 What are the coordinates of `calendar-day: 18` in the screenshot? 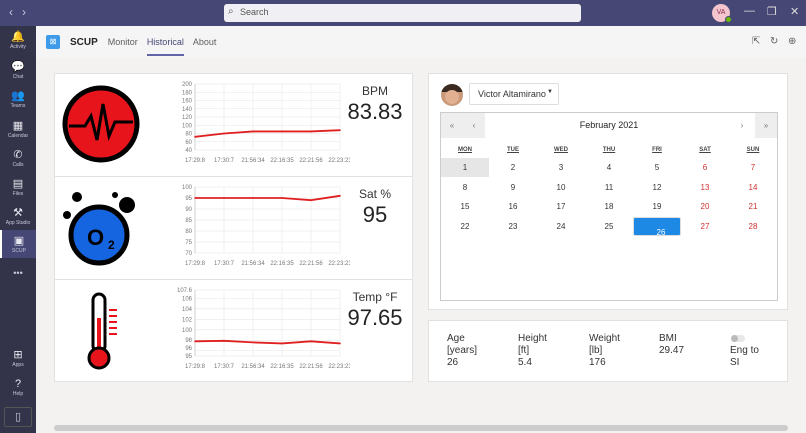 It's located at (609, 206).